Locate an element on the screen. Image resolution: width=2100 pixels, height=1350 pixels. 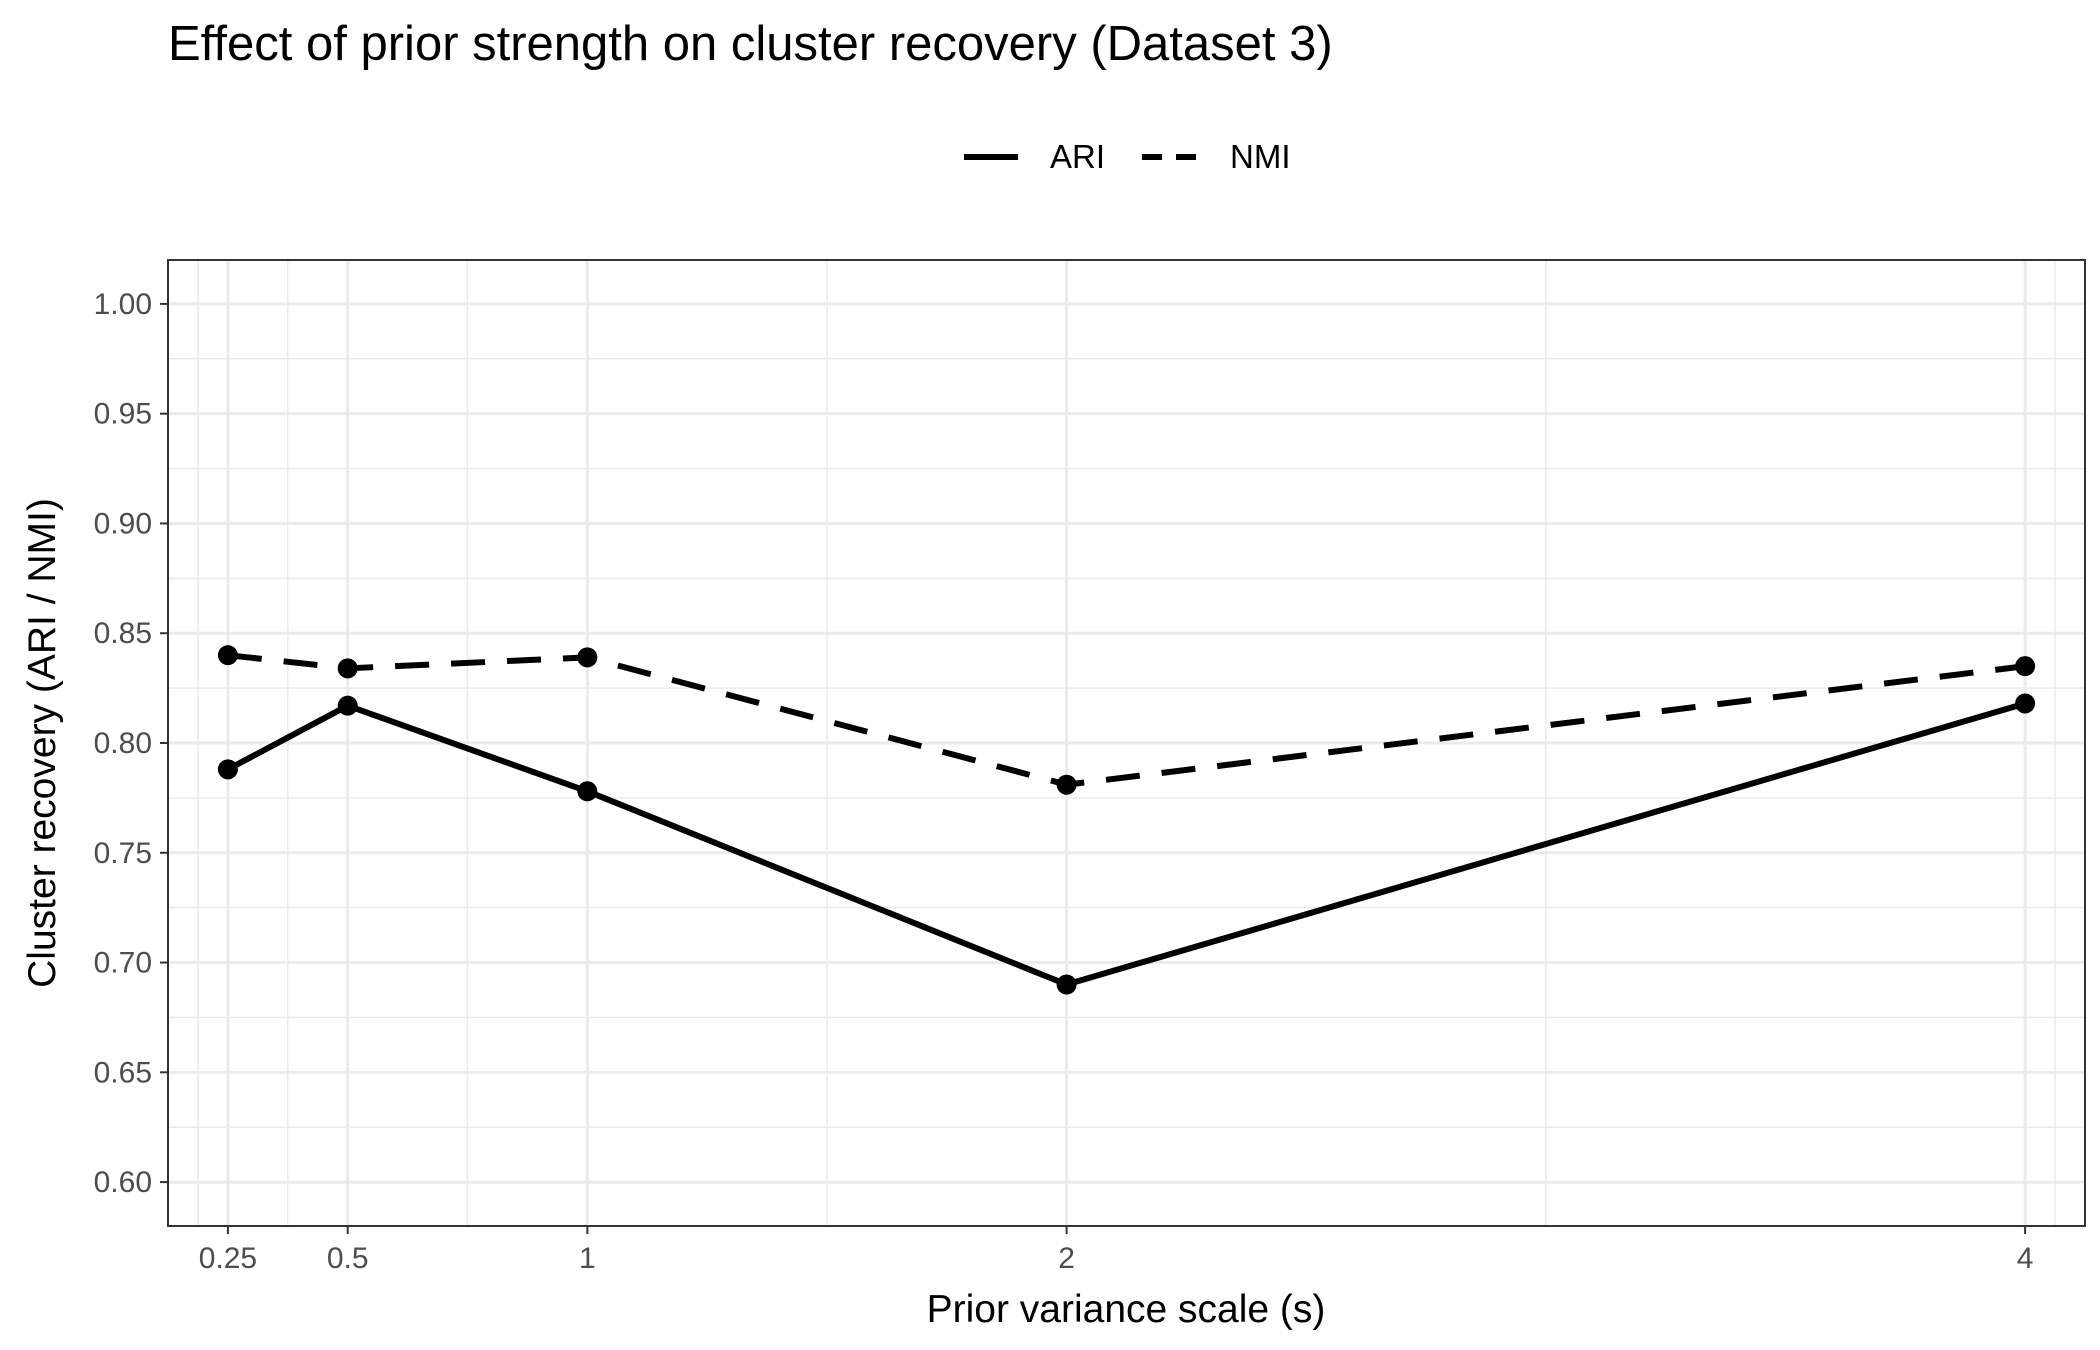
y-tick-label: 1.00 is located at coordinates (123, 304).